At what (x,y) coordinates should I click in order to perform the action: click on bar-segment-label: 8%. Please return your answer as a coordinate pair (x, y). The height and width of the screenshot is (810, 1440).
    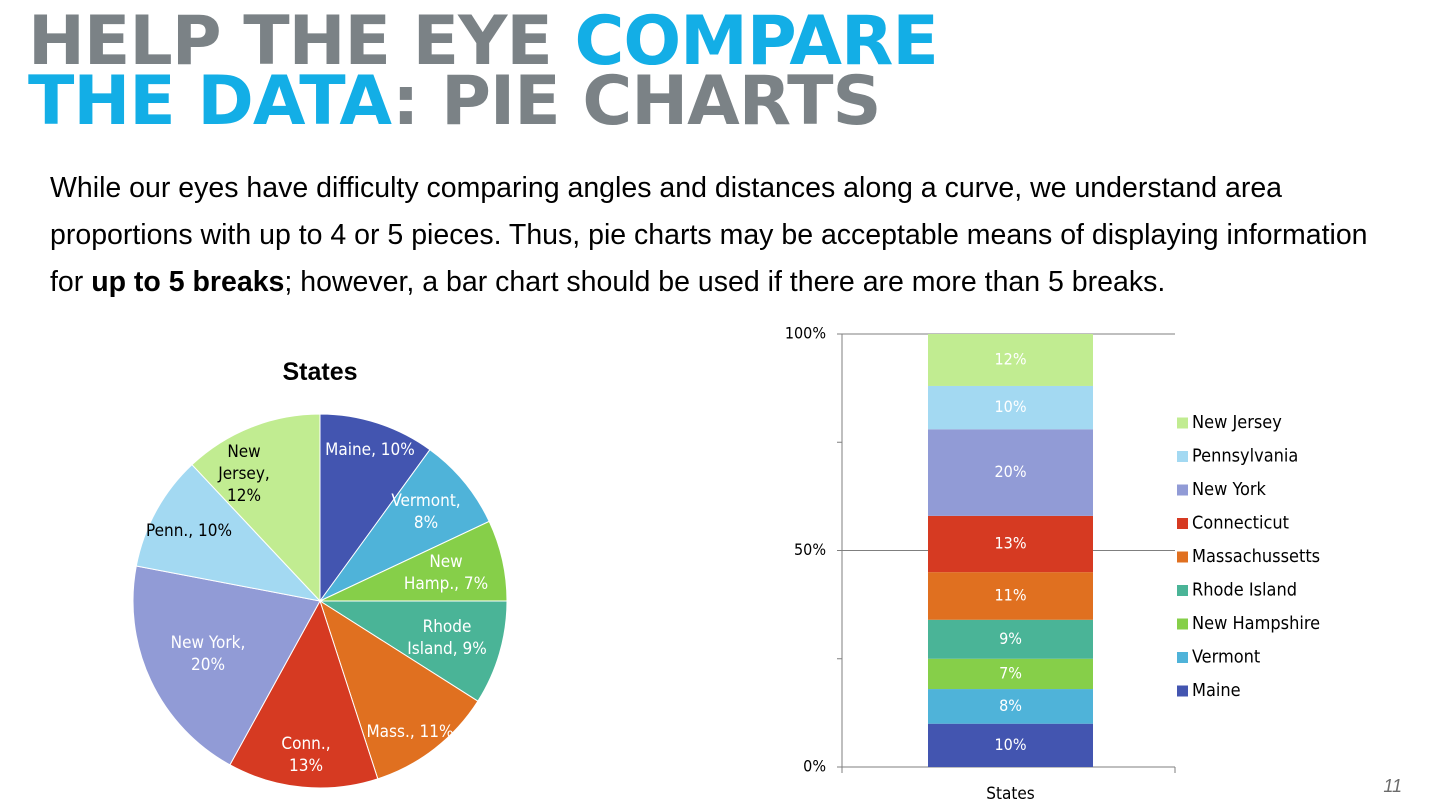
    Looking at the image, I should click on (1010, 705).